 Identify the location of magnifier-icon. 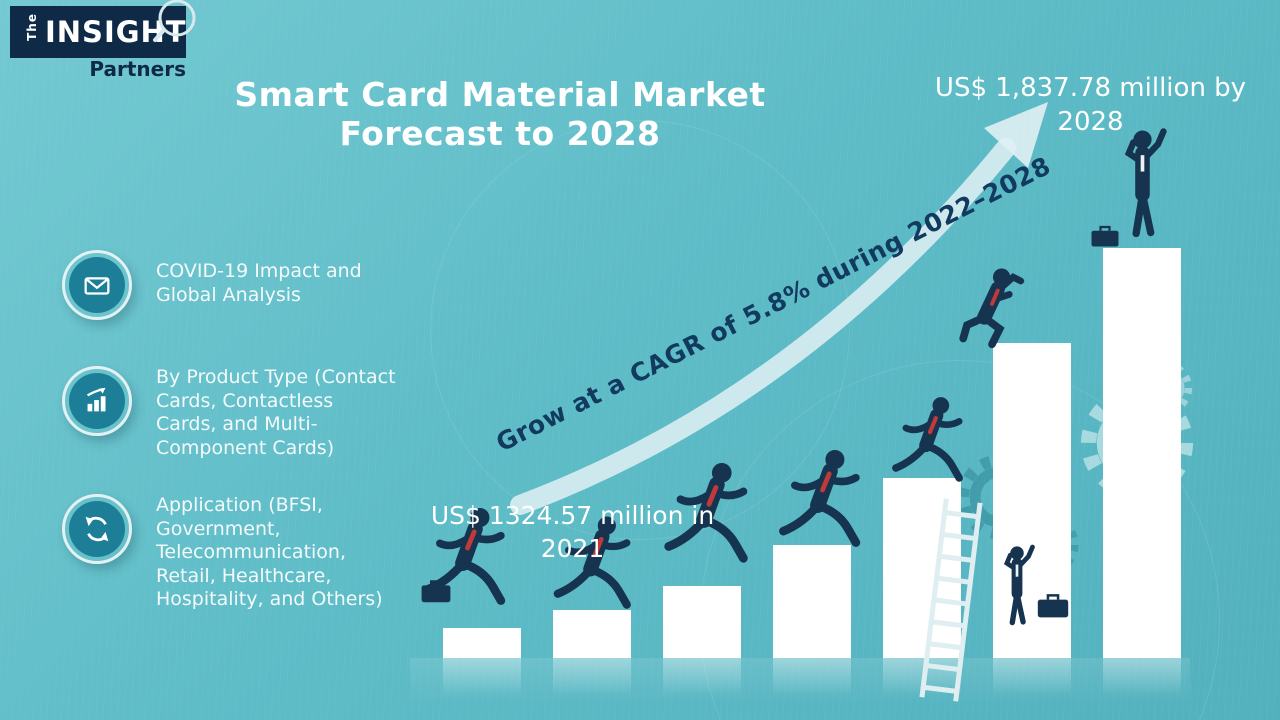
(174, 21).